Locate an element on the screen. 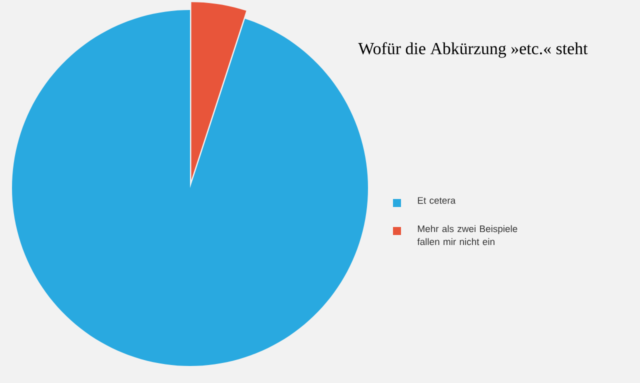  legend-label: Et cetera is located at coordinates (437, 200).